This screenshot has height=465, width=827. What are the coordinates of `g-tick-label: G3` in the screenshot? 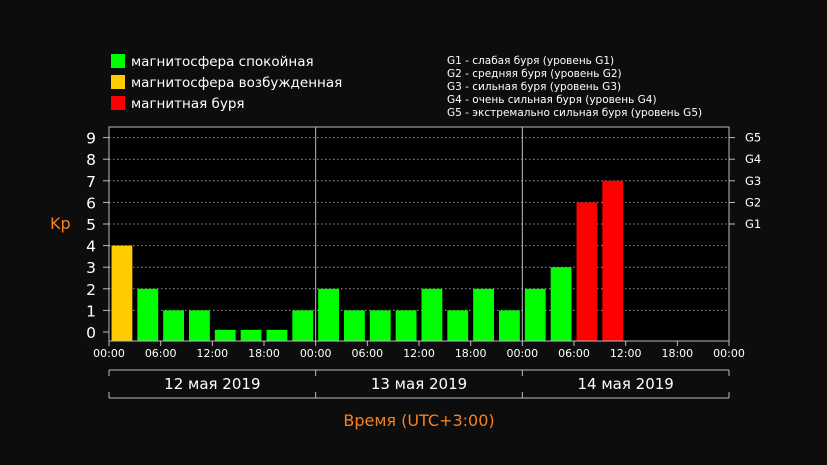 It's located at (753, 181).